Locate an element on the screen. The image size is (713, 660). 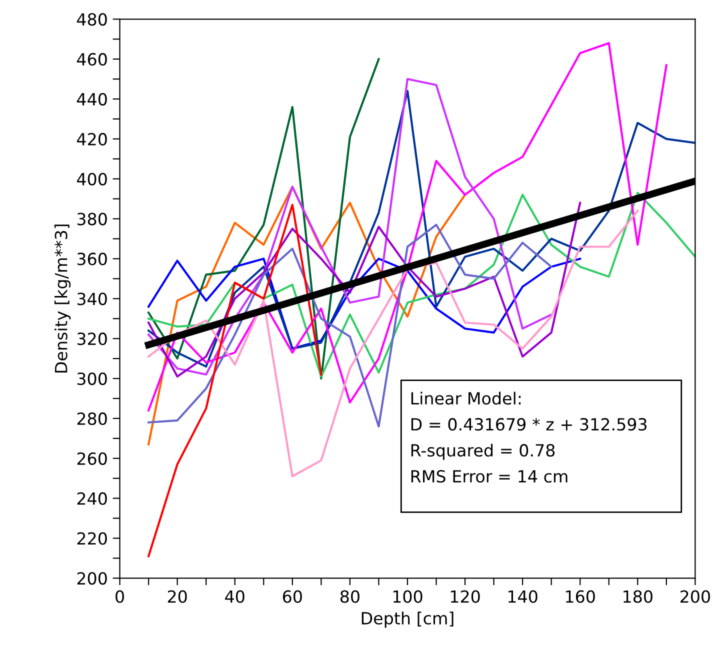
y-tick-label: 300 is located at coordinates (92, 379).